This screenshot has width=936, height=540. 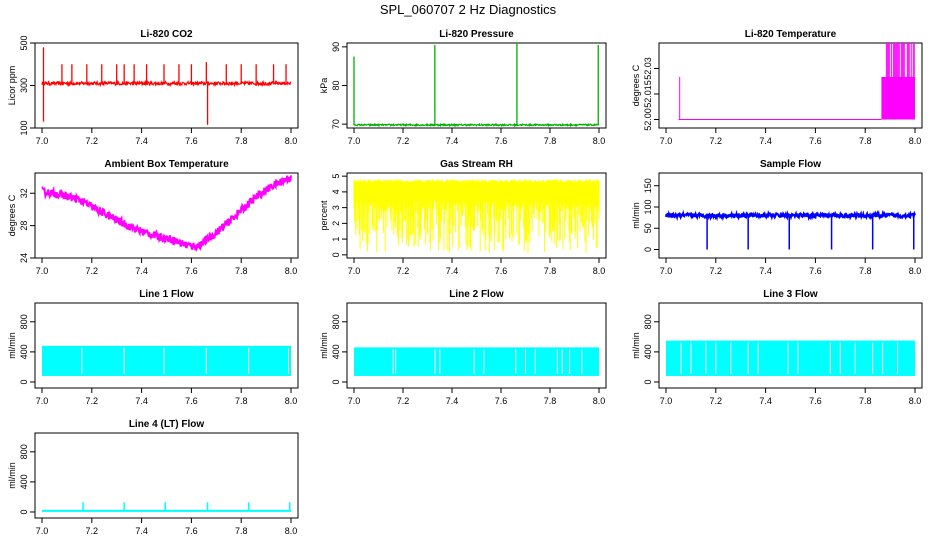 What do you see at coordinates (336, 239) in the screenshot?
I see `y-tick-label: 1` at bounding box center [336, 239].